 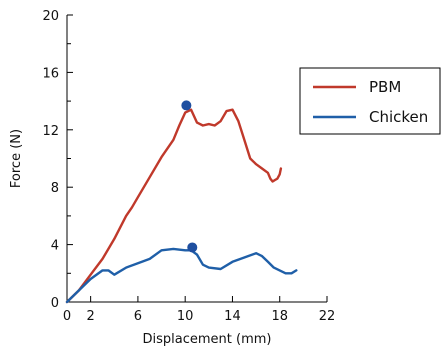 What do you see at coordinates (138, 316) in the screenshot?
I see `x-tick-label: 6` at bounding box center [138, 316].